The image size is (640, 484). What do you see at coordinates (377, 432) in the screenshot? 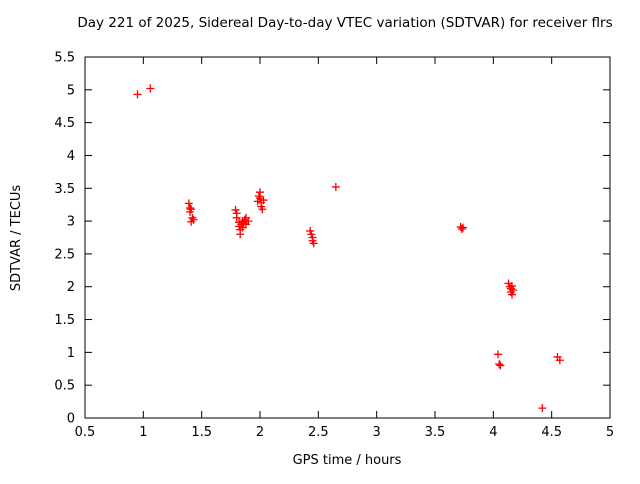
I see `x-tick-label: 3` at bounding box center [377, 432].